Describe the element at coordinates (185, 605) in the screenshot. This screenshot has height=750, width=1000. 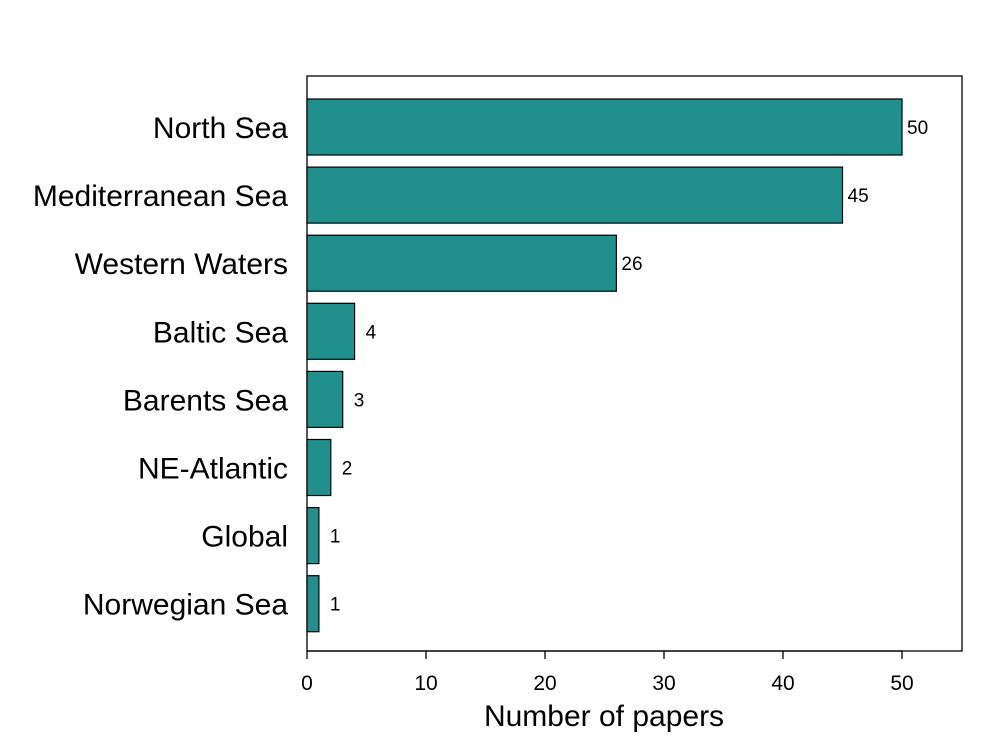
I see `category-label: Norwegian Sea` at that location.